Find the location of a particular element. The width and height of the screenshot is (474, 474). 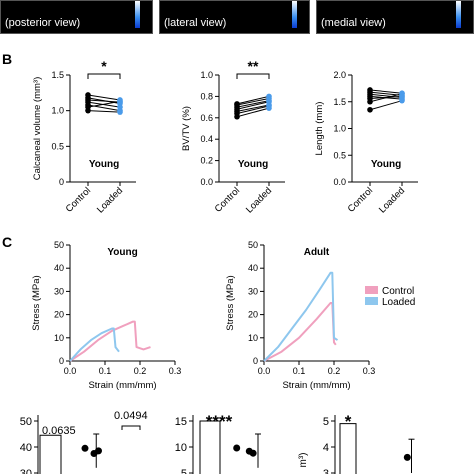

posterior-view-image: (posterior view) is located at coordinates (76, 17).